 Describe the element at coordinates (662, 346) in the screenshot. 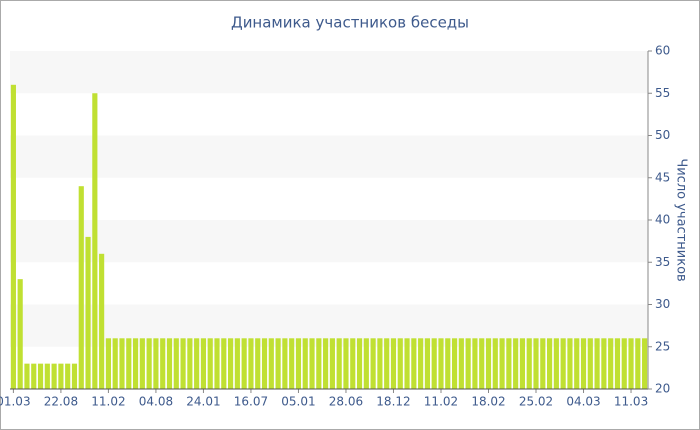

I see `y-tick-label: 25` at that location.